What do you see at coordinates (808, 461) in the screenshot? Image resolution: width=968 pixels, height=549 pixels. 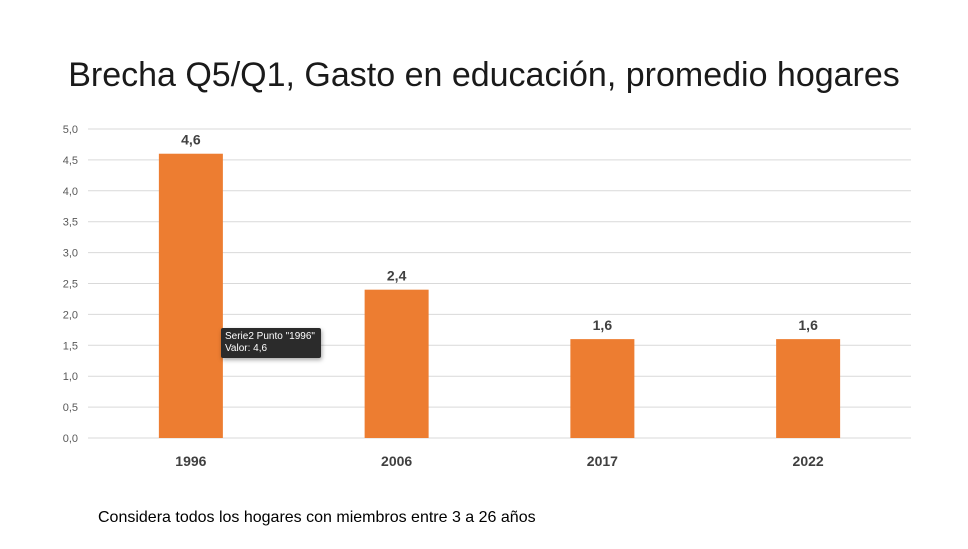 I see `x-tick-label: 2022` at bounding box center [808, 461].